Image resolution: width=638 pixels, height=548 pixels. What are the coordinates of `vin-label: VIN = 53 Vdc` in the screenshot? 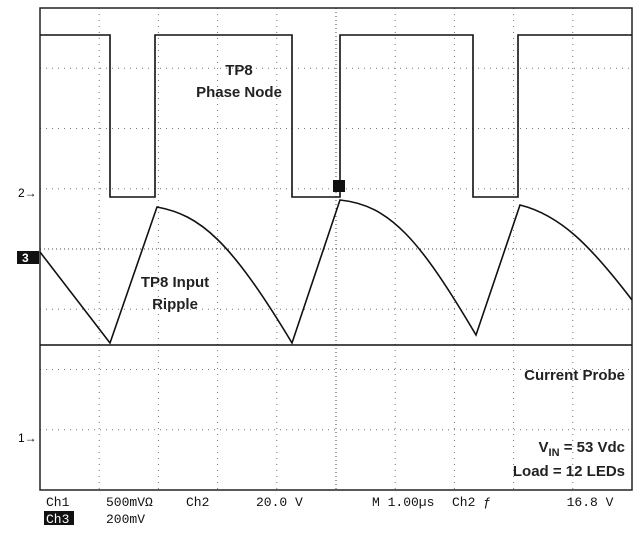 It's located at (582, 449).